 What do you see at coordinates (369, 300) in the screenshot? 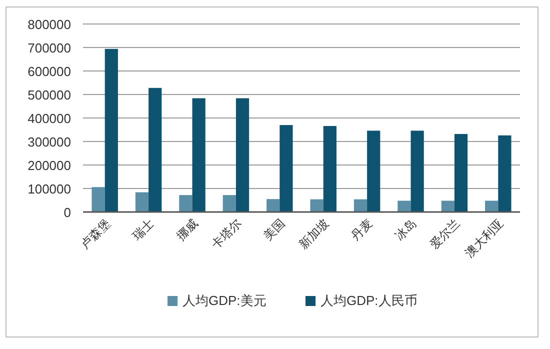
I see `legend-label: 人均GDP:人民币` at bounding box center [369, 300].